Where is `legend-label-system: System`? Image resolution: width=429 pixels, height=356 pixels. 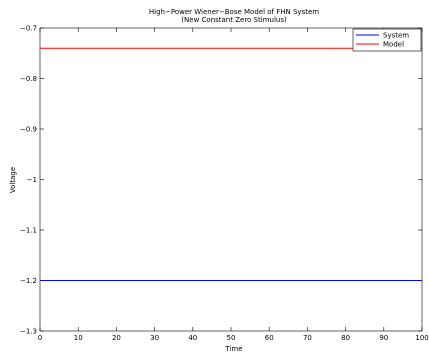 legend-label-system: System is located at coordinates (396, 36).